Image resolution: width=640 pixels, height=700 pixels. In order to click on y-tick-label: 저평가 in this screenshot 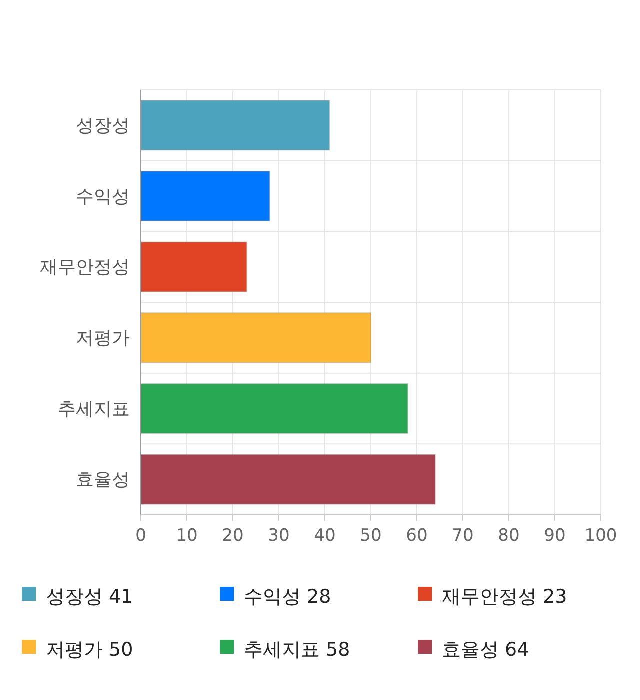, I will do `click(103, 338)`.